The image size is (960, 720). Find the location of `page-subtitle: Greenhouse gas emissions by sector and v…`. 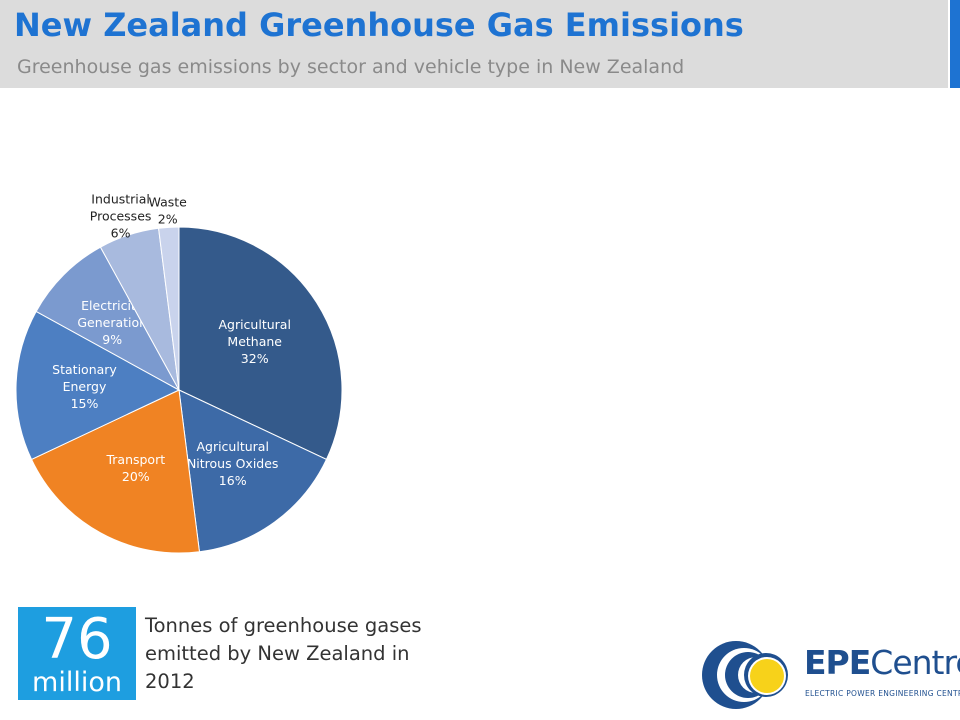

page-subtitle: Greenhouse gas emissions by sector and v… is located at coordinates (351, 67).